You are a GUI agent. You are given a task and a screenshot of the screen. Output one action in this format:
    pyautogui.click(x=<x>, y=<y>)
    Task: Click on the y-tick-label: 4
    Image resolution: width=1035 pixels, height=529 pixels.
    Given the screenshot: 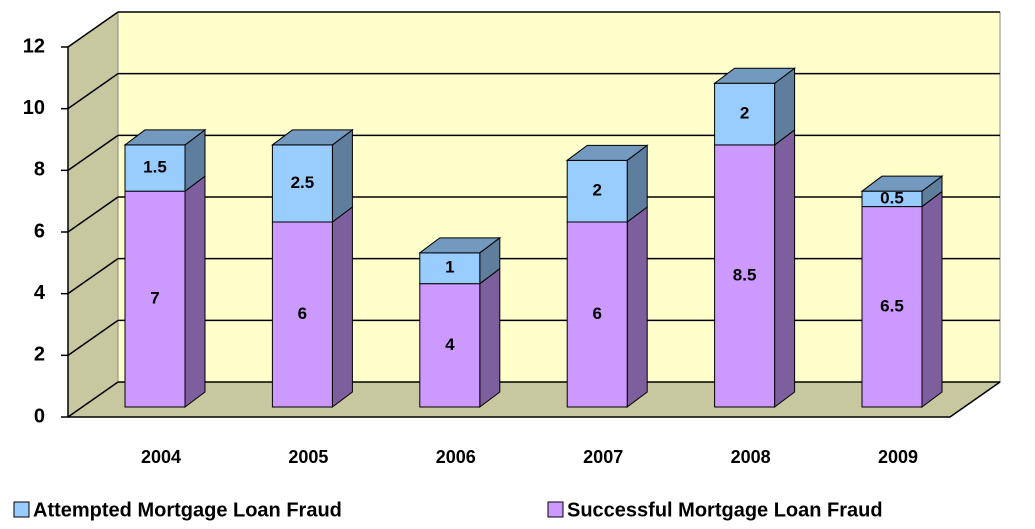 What is the action you would take?
    pyautogui.click(x=40, y=293)
    